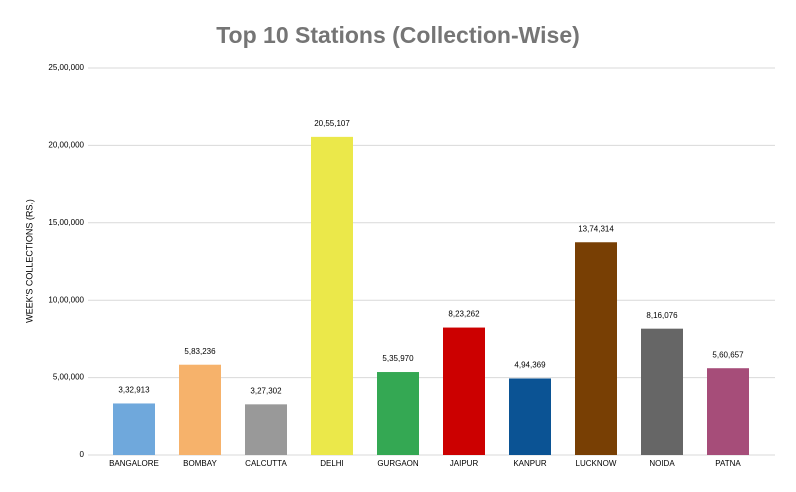 This screenshot has width=796, height=492. I want to click on x-tick-label: LUCKNOW, so click(596, 463).